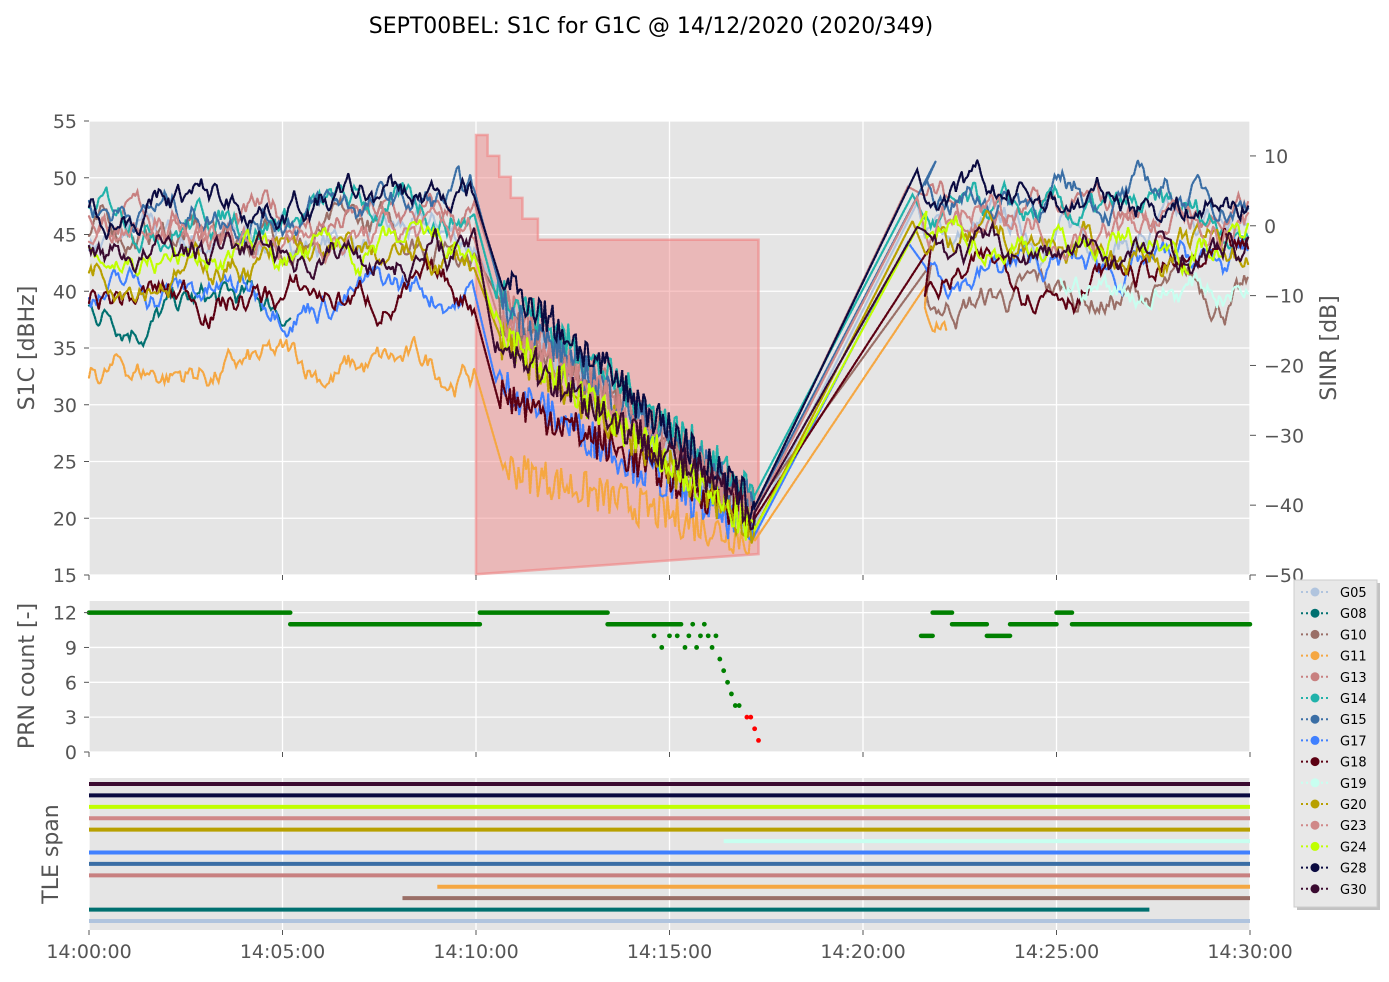 Image resolution: width=1389 pixels, height=982 pixels. What do you see at coordinates (862, 952) in the screenshot?
I see `x-tick-label: 14:20:00` at bounding box center [862, 952].